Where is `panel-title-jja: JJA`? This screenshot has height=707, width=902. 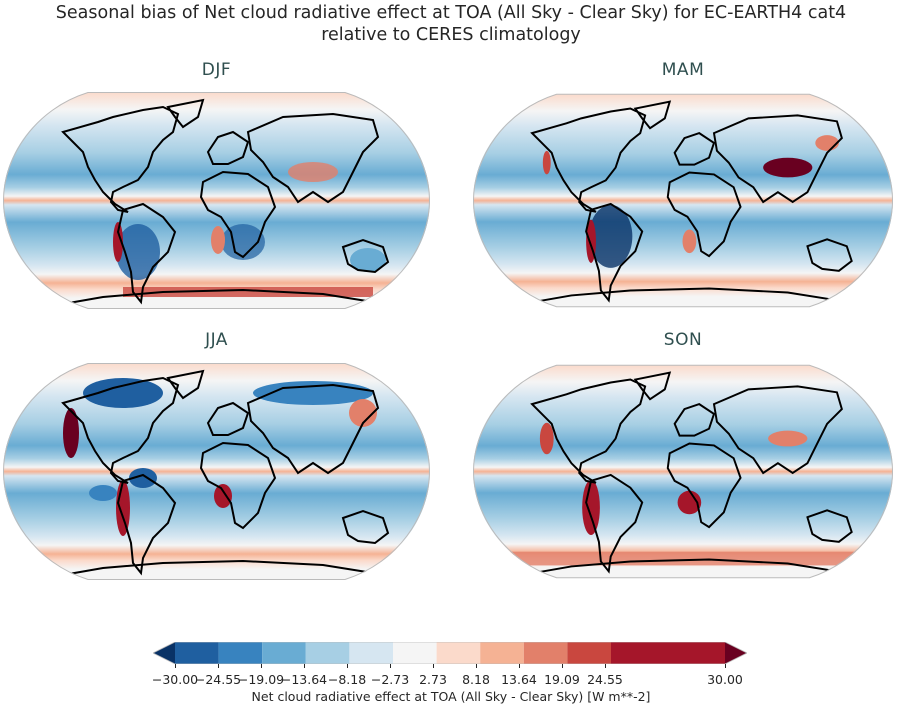 panel-title-jja: JJA is located at coordinates (216, 340).